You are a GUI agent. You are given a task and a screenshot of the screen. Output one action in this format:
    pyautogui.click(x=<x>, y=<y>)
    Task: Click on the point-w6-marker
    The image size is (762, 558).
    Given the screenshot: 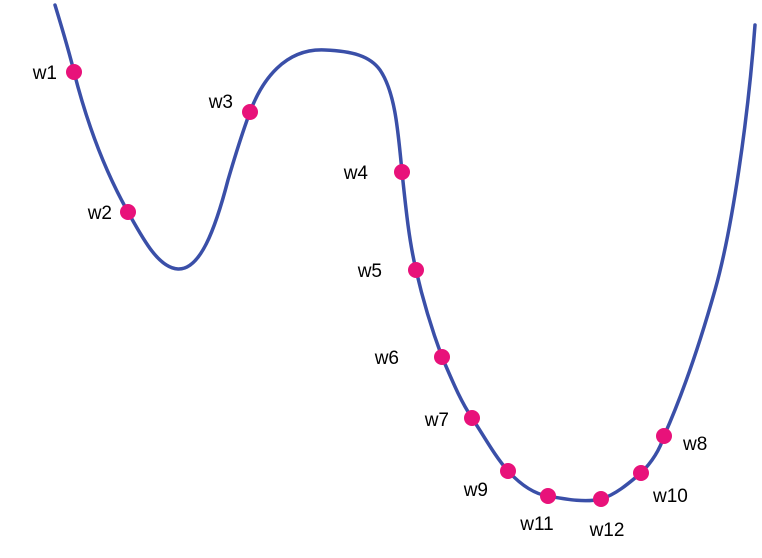 What is the action you would take?
    pyautogui.click(x=442, y=357)
    